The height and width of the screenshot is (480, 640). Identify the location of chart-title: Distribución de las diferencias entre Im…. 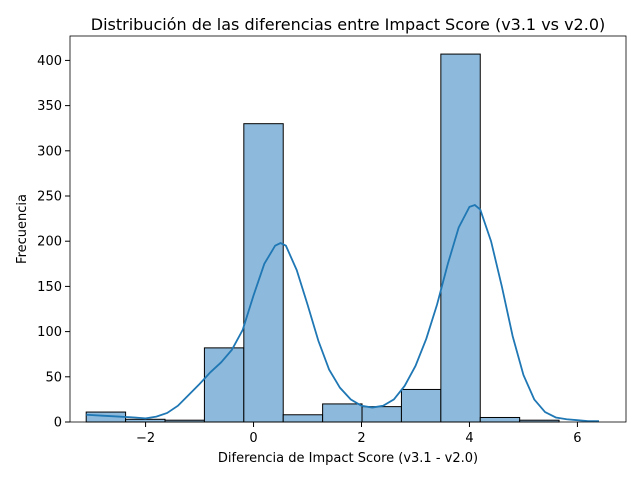
(348, 24).